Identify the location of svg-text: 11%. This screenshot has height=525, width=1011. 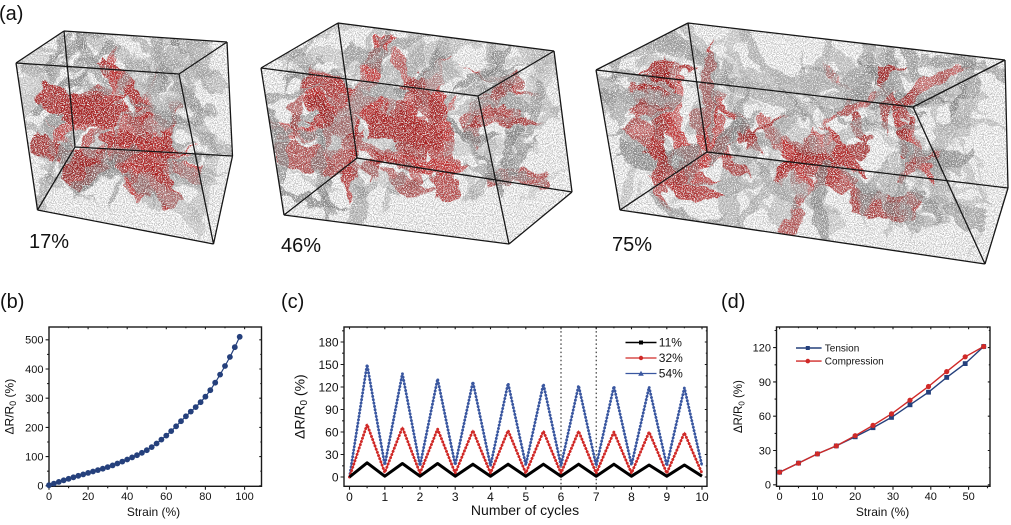
(670, 343).